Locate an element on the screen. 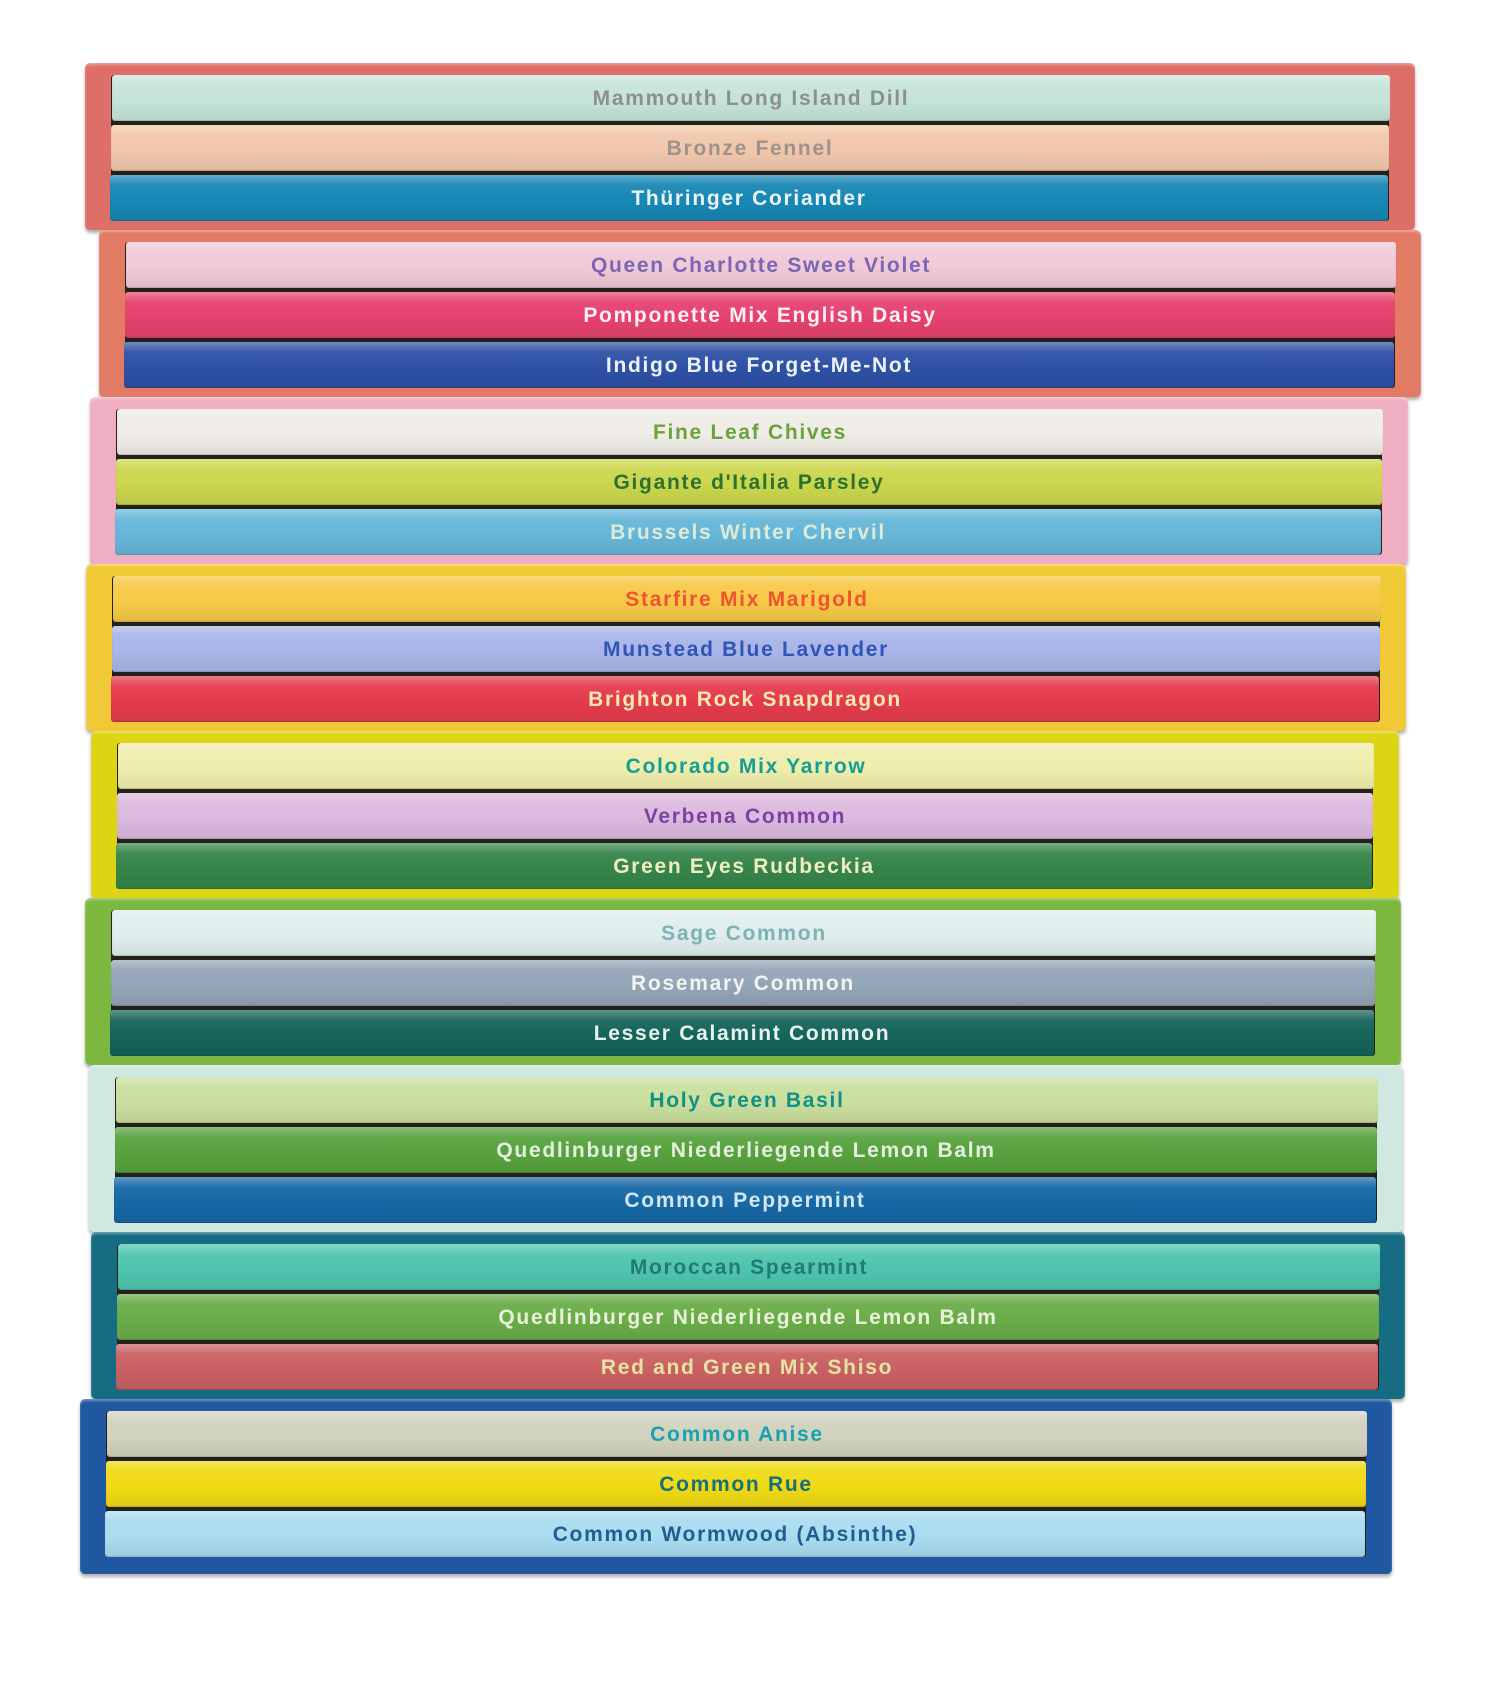  seed-packet-spine: Rosemary Common is located at coordinates (743, 983).